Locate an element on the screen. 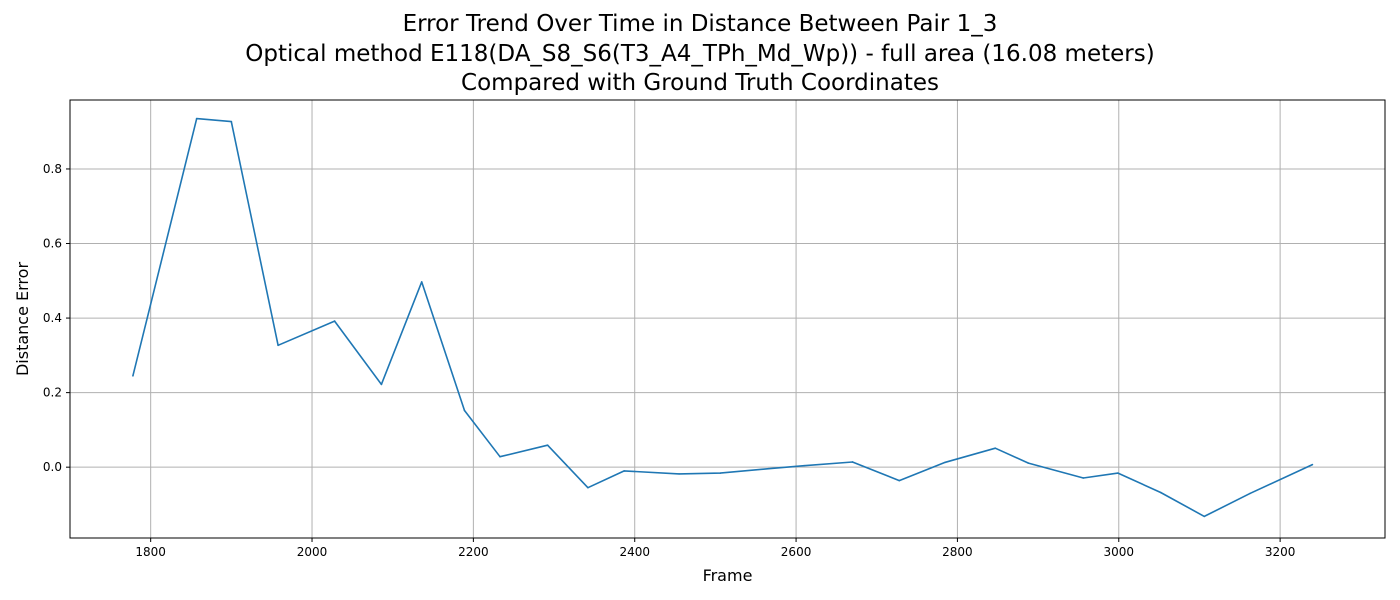 The height and width of the screenshot is (600, 1400). x-tick-label: 2200 is located at coordinates (473, 552).